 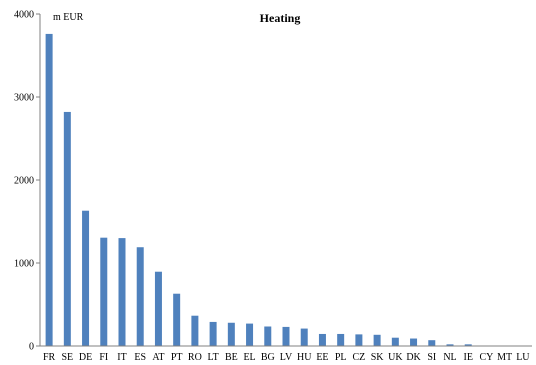 I want to click on x-tick-label: FR, so click(x=49, y=357).